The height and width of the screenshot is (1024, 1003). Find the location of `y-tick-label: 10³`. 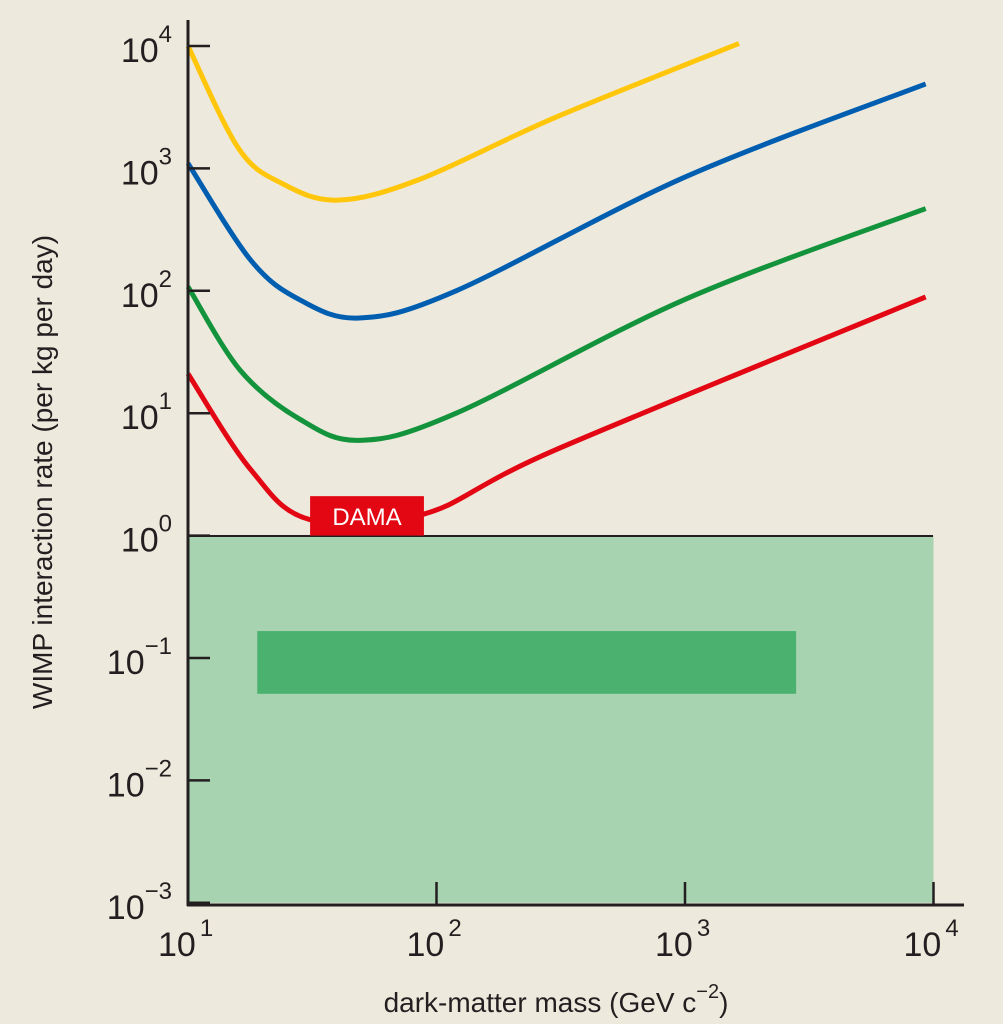

y-tick-label: 10³ is located at coordinates (146, 167).